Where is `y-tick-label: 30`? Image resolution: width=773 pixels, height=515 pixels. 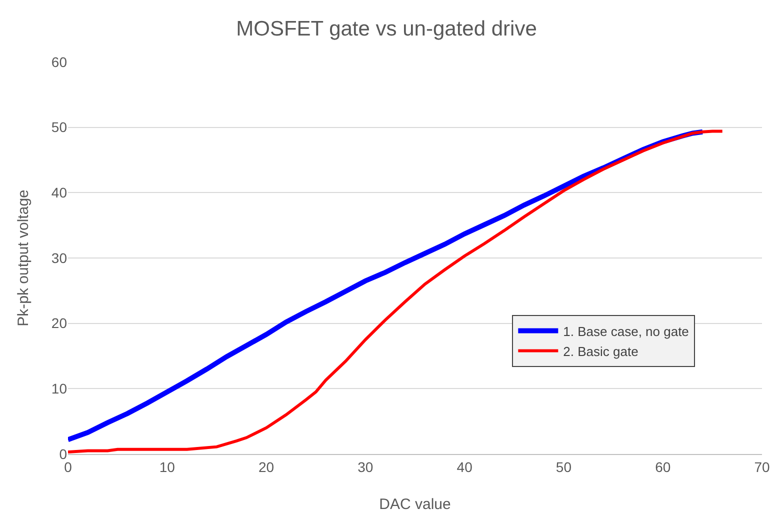 y-tick-label: 30 is located at coordinates (59, 258).